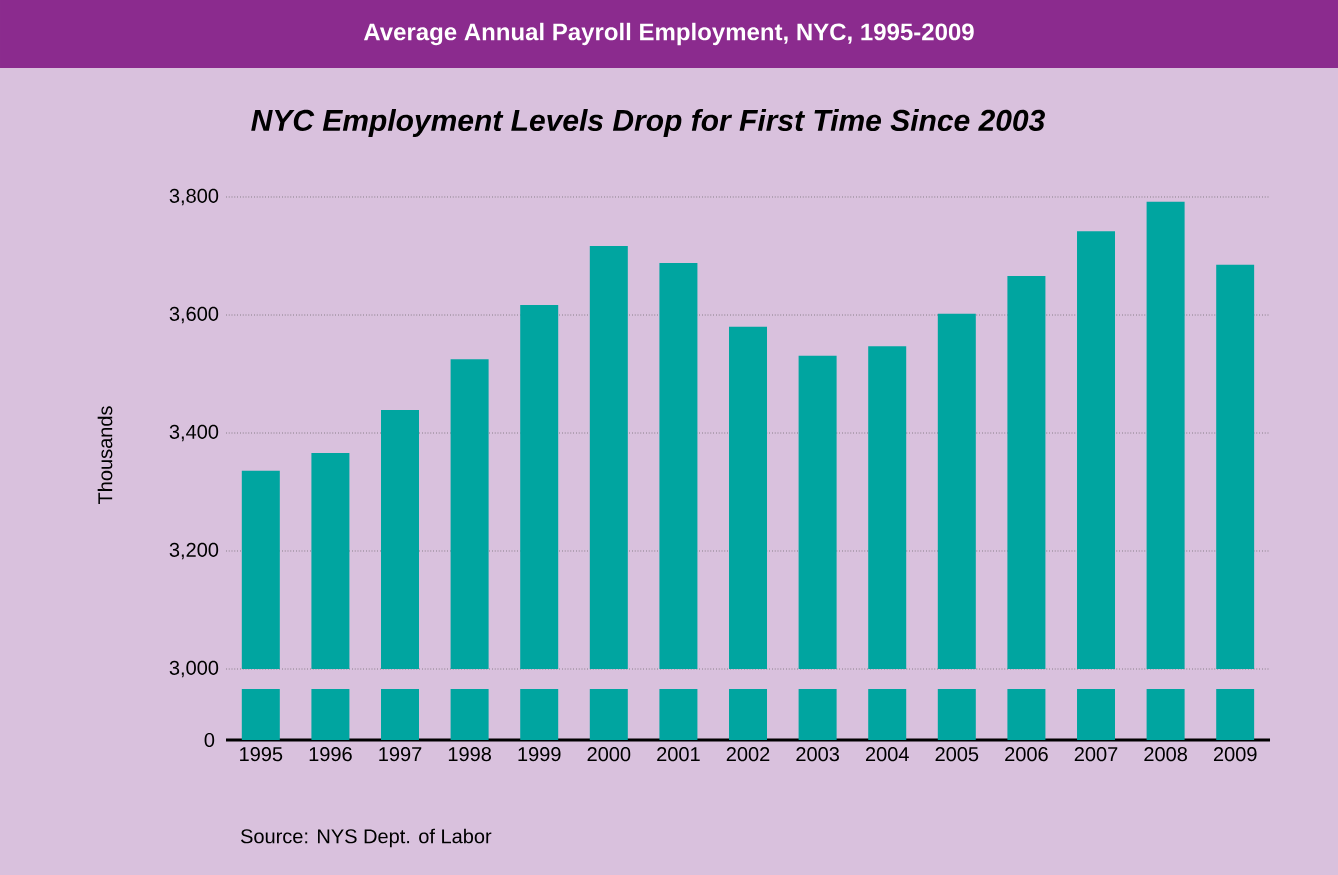  What do you see at coordinates (648, 123) in the screenshot?
I see `chart-subtitle: NYC Employment Levels Drop for First Time Since 2003` at bounding box center [648, 123].